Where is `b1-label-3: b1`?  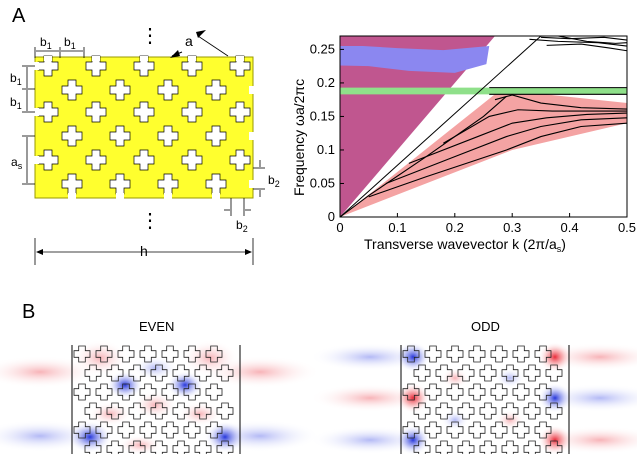
b1-label-3: b1 is located at coordinates (16, 79).